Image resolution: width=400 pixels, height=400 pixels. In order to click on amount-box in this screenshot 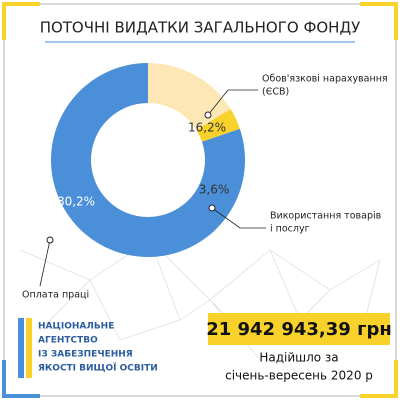, I will do `click(299, 329)`.